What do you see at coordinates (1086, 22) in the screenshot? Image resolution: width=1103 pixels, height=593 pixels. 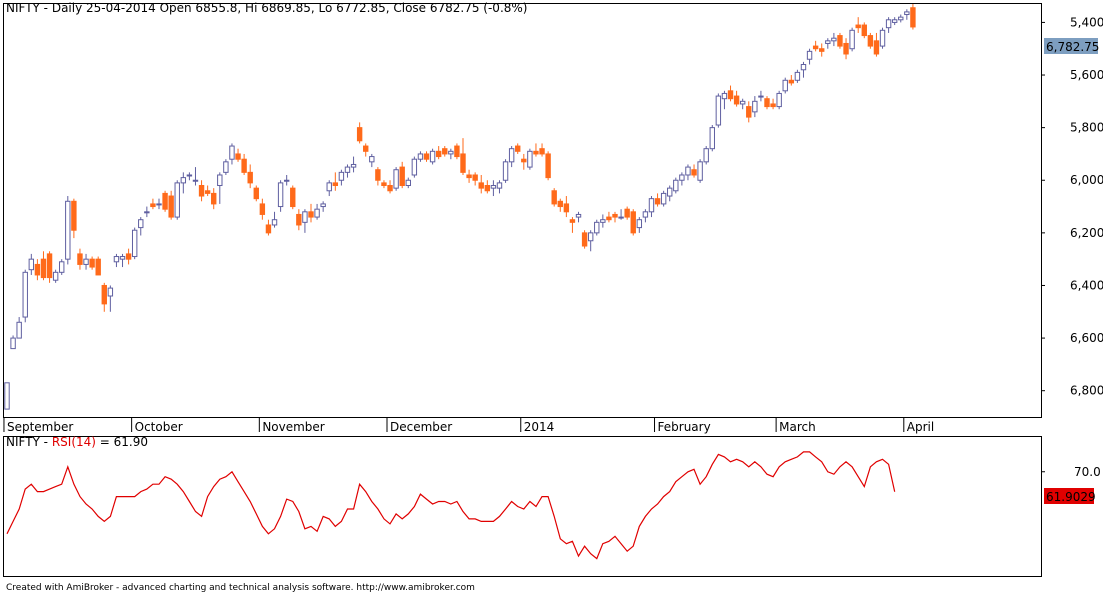 I see `price-y-tick-label: 5,400` at bounding box center [1086, 22].